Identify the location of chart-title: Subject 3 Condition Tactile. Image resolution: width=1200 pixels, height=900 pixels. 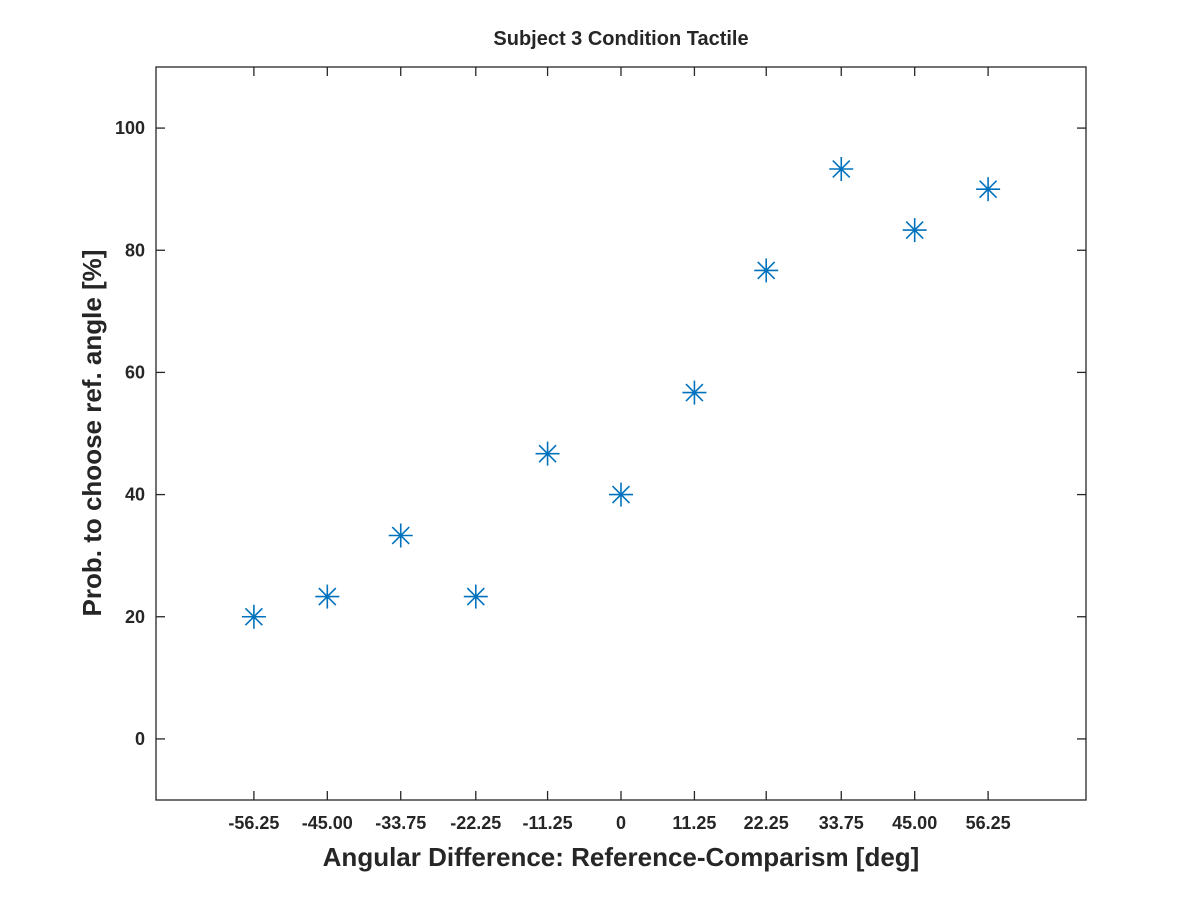
(620, 39).